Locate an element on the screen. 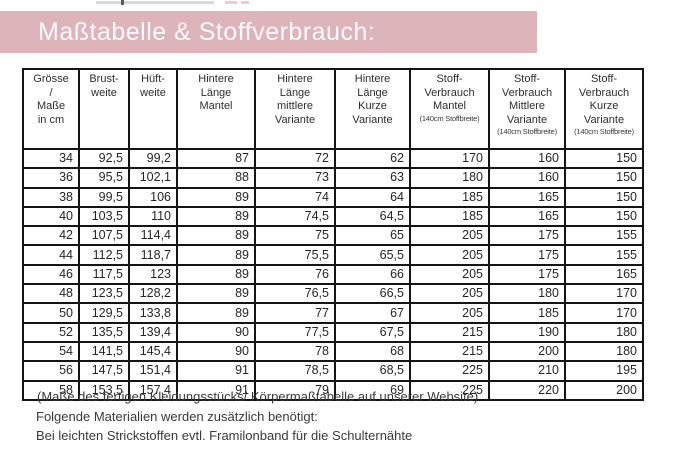 The image size is (683, 452). column-header-line: Maße is located at coordinates (51, 106).